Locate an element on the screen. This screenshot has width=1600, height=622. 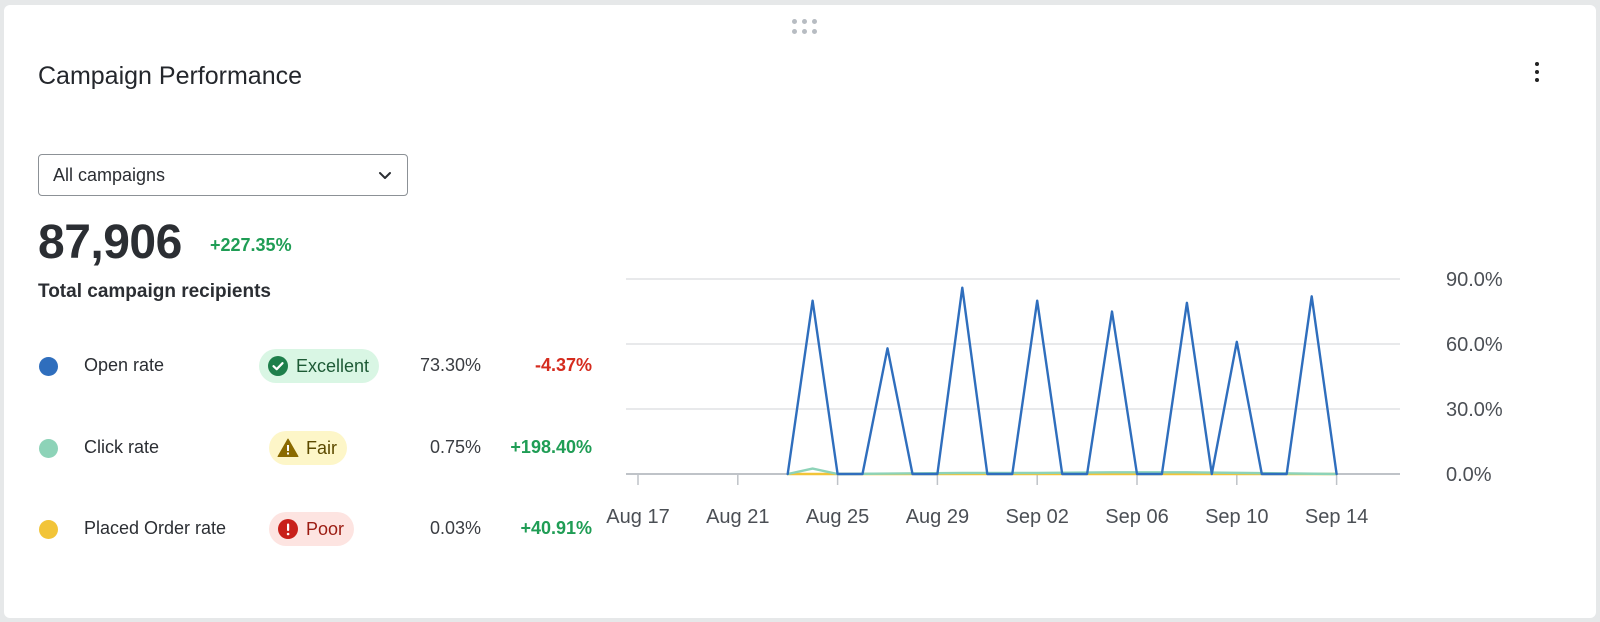
total-recipients-value: 87,906 is located at coordinates (110, 242).